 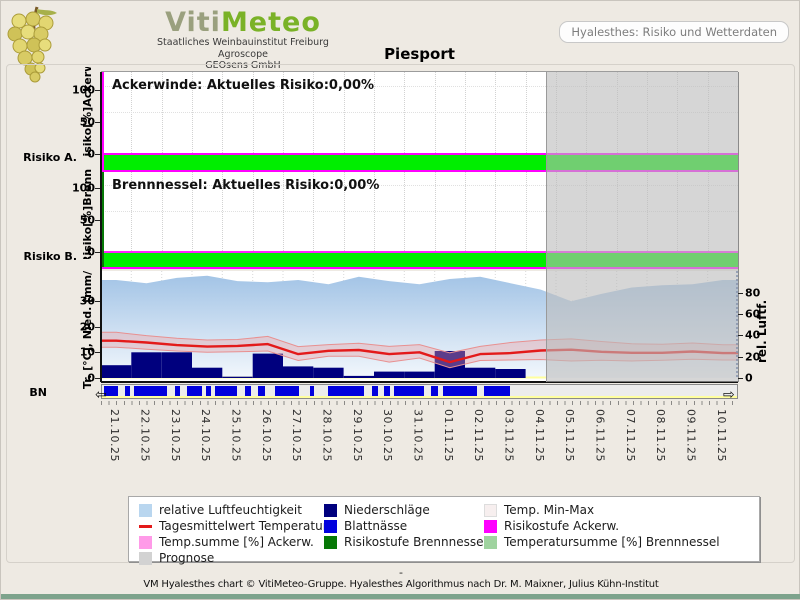 I want to click on tick-label: 60, so click(x=753, y=314).